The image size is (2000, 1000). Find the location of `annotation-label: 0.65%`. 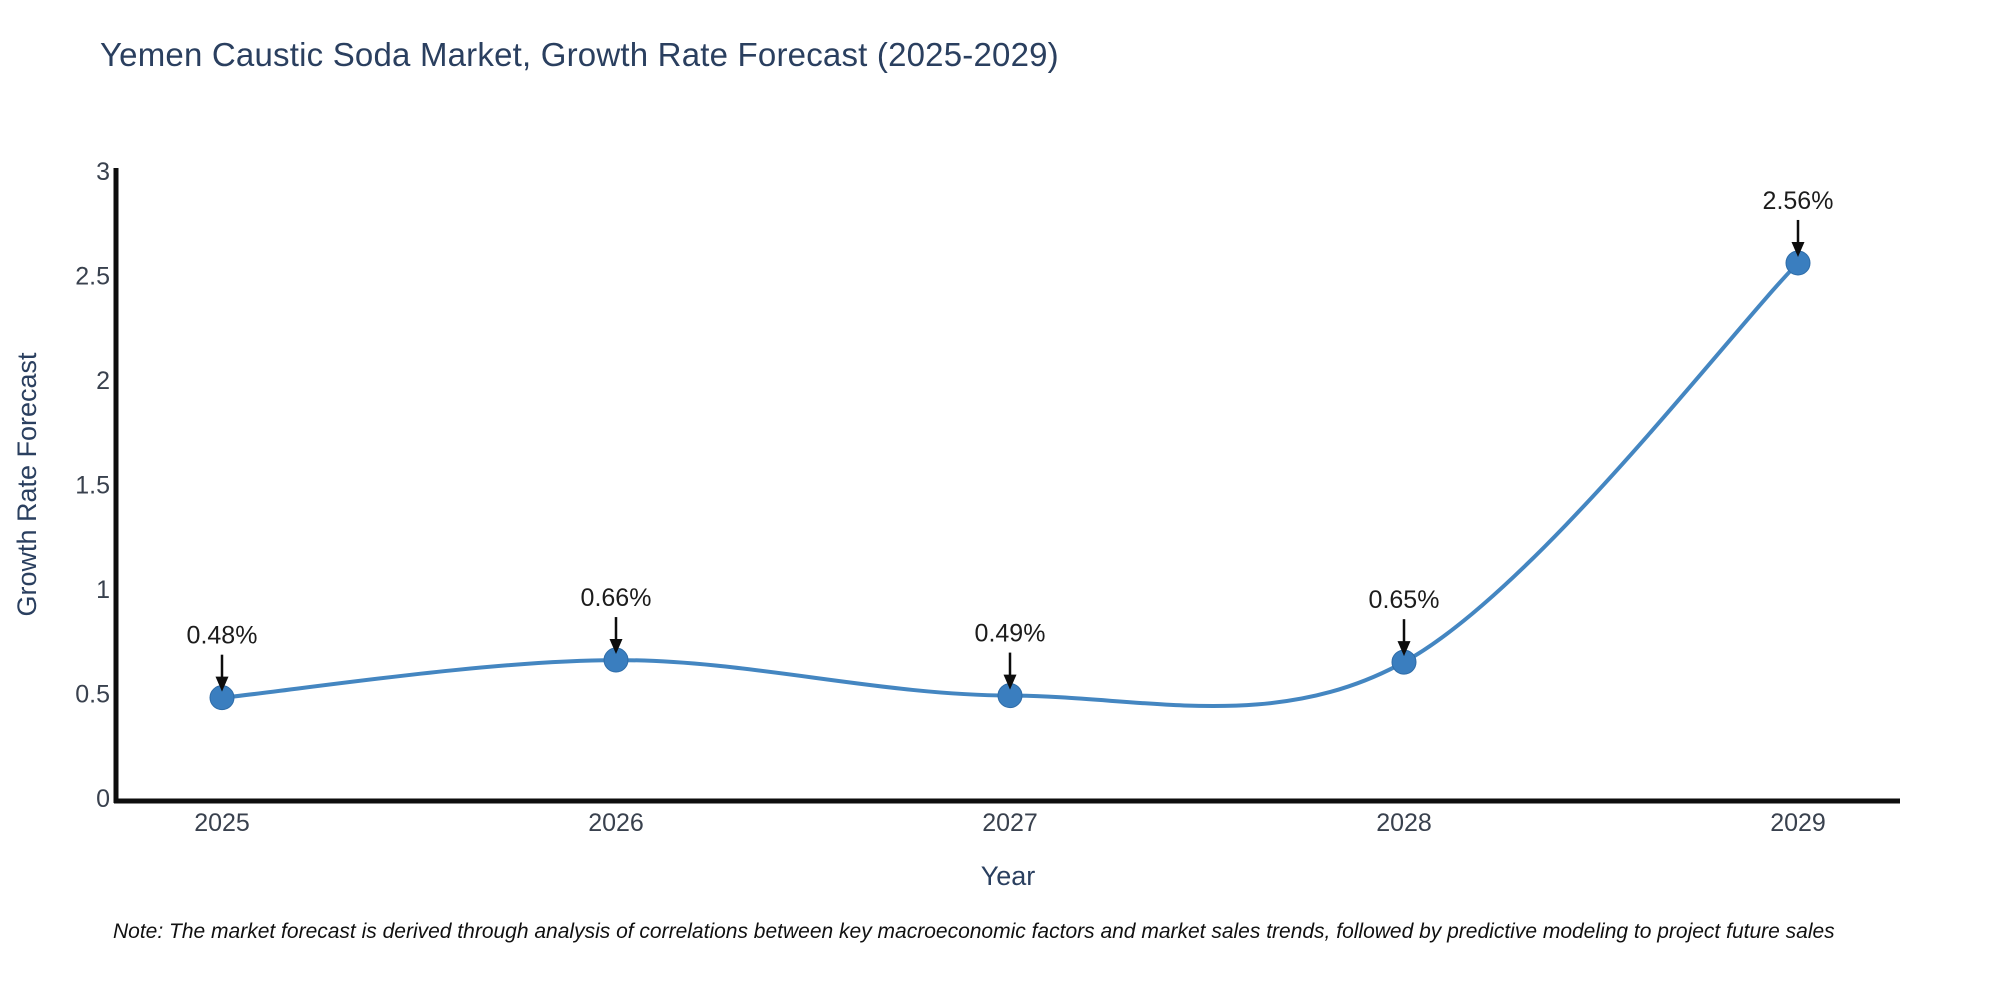

annotation-label: 0.65% is located at coordinates (1404, 600).